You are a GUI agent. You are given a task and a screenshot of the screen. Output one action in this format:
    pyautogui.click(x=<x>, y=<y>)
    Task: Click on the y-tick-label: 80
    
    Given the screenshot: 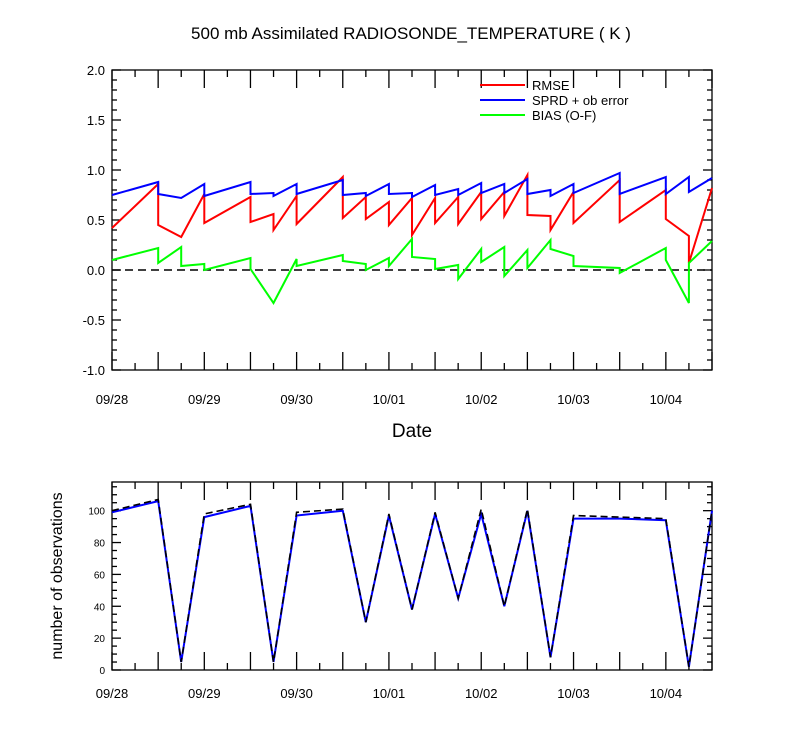 What is the action you would take?
    pyautogui.click(x=100, y=544)
    